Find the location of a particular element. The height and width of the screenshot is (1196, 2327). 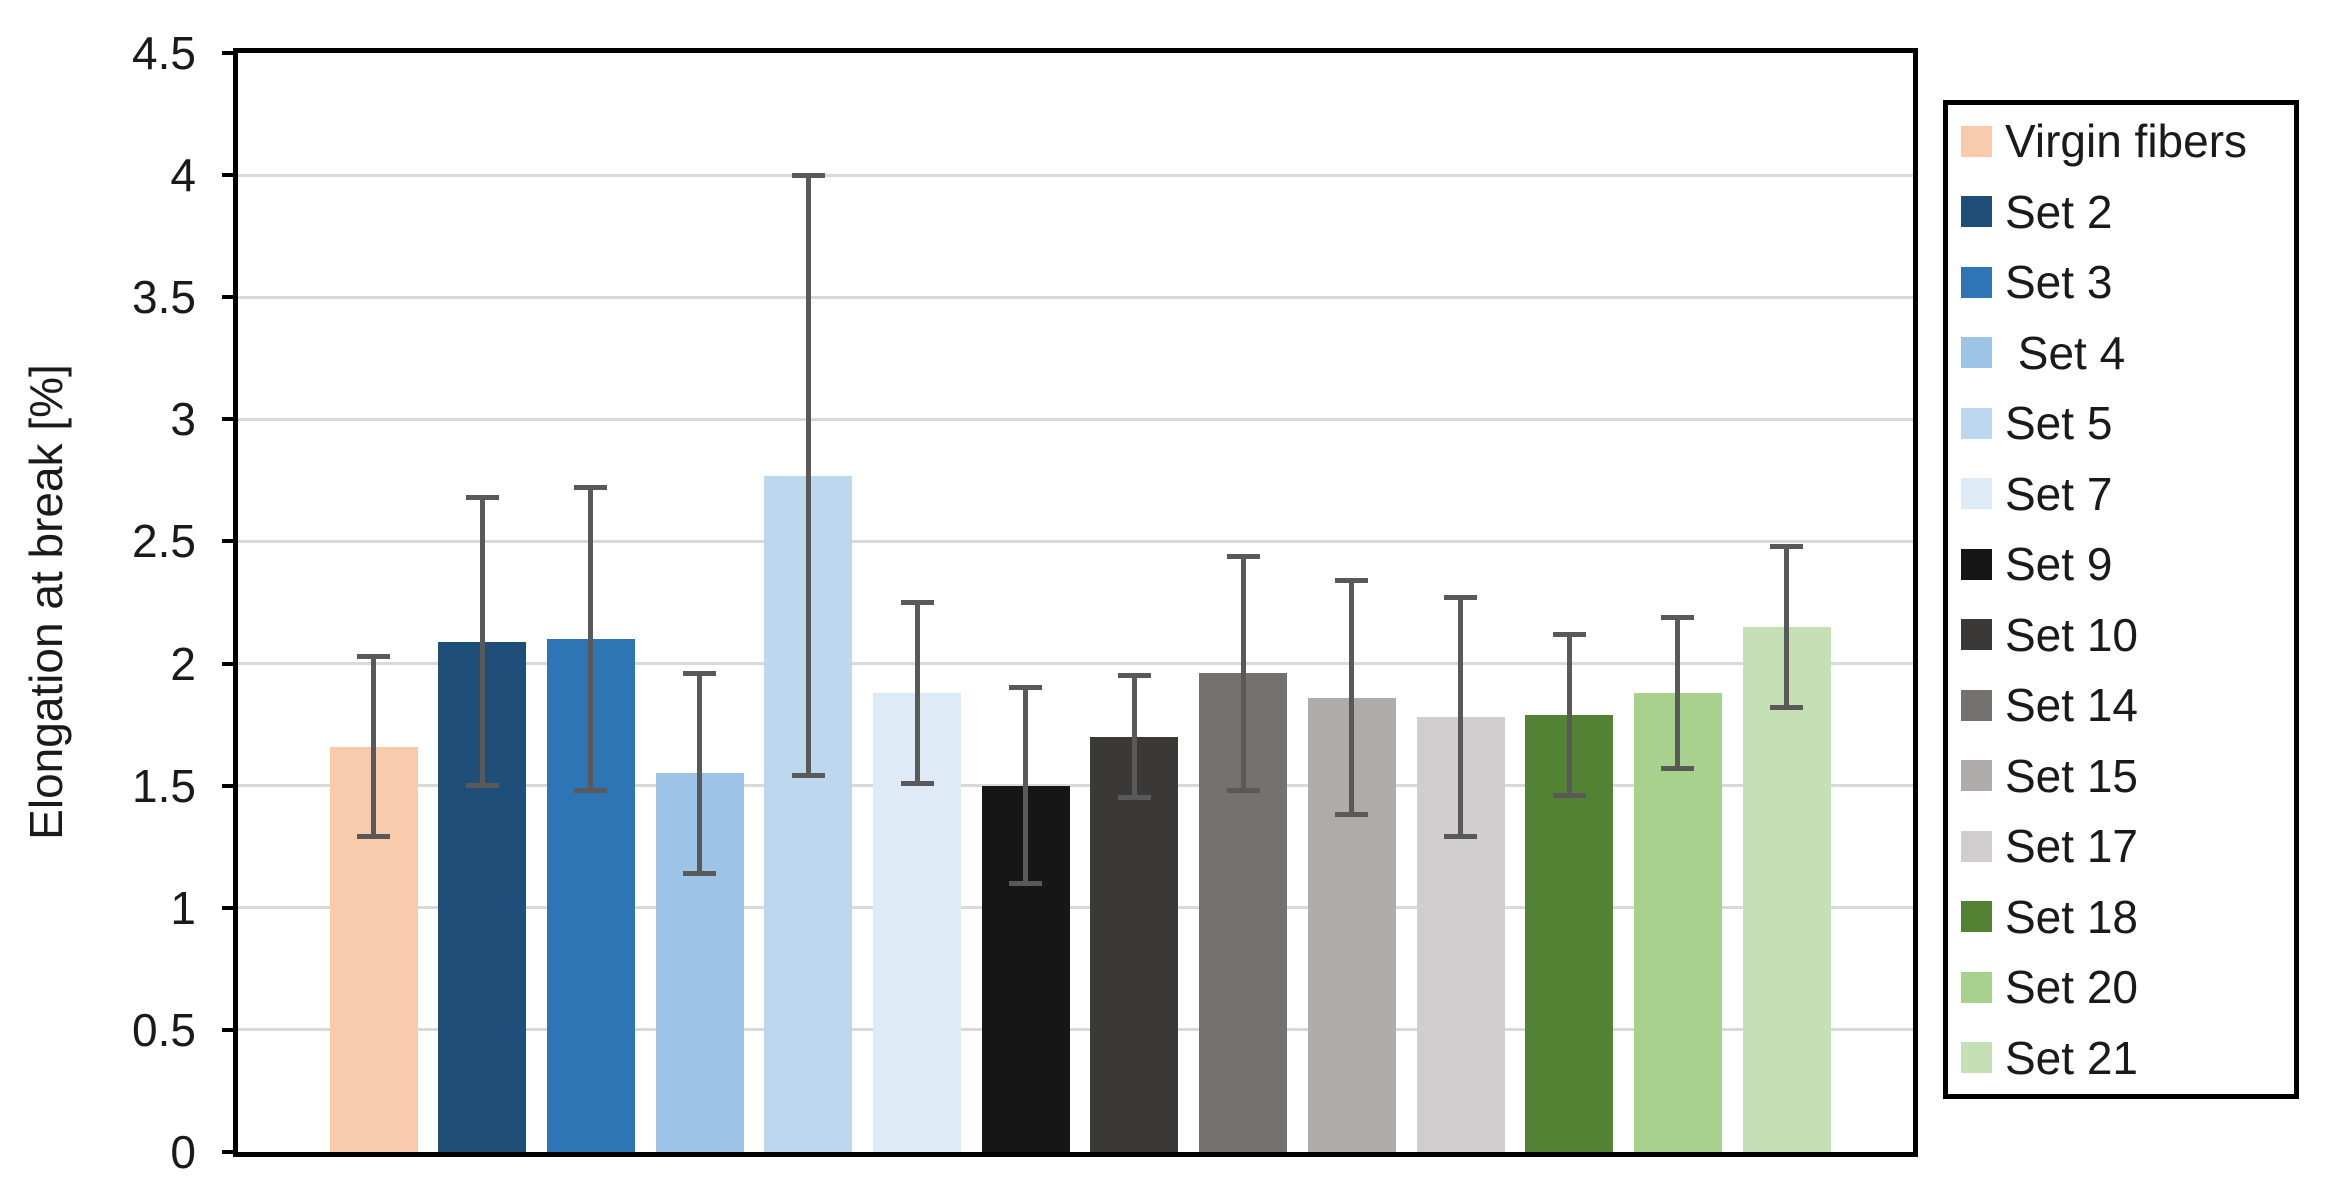

y-tick-label: 1.5 is located at coordinates (164, 785).